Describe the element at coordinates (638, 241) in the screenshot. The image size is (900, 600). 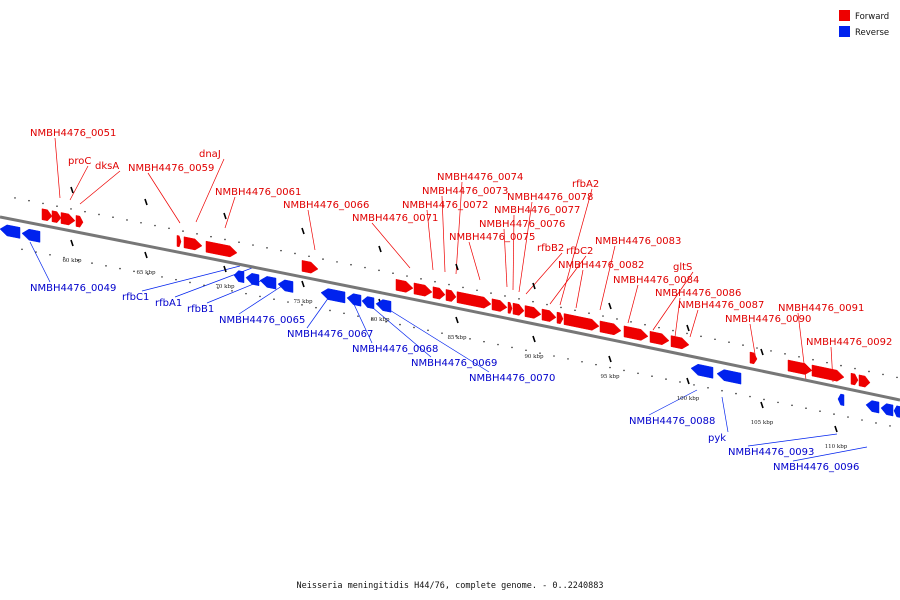
I see `forward-gene-label: NMBH4476_0083` at that location.